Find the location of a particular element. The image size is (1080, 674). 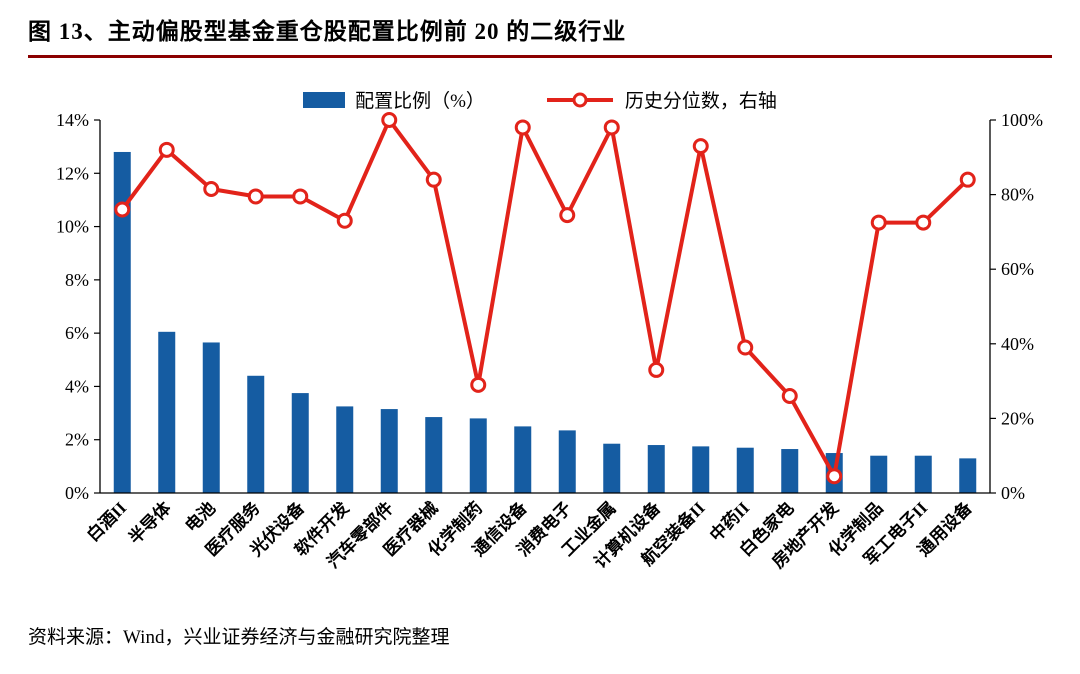

right-axis-tick-label: 40% is located at coordinates (1017, 344).